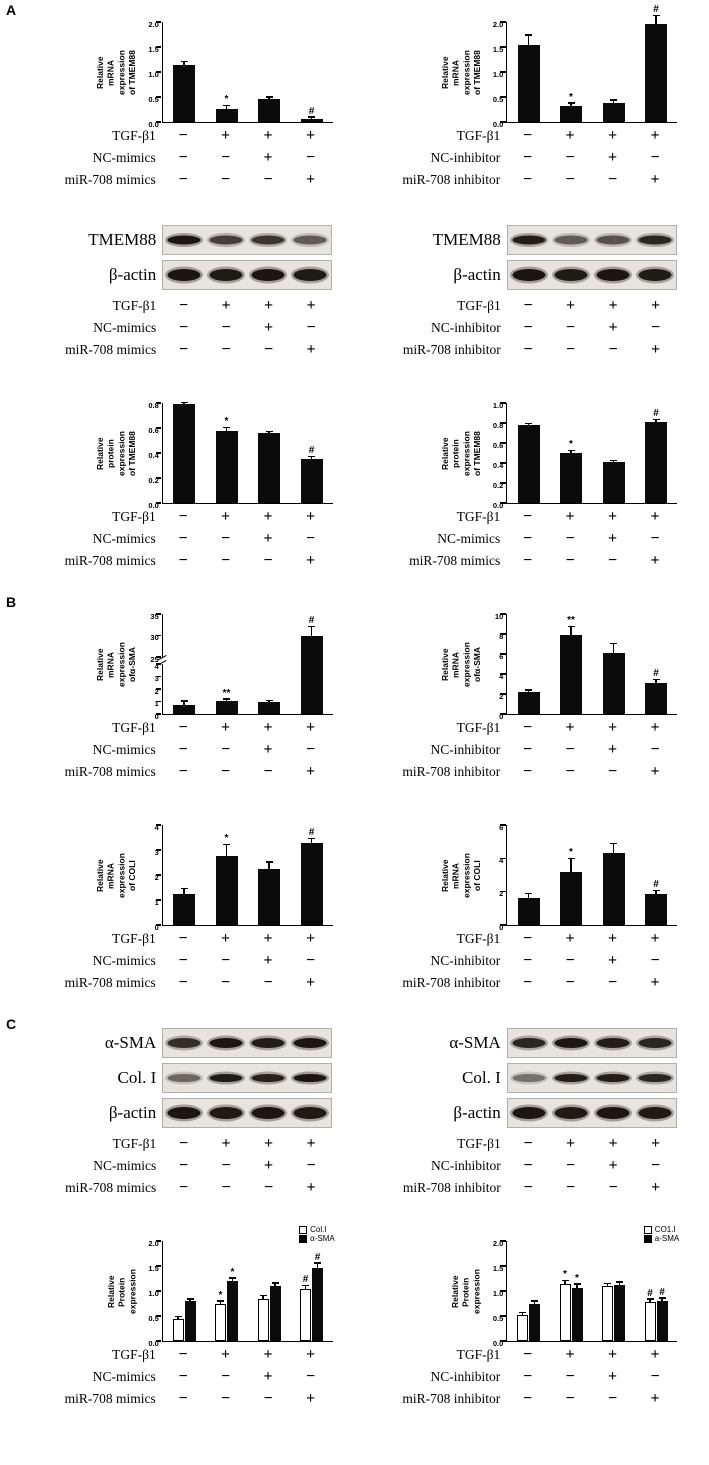 The height and width of the screenshot is (1465, 709). Describe the element at coordinates (153, 99) in the screenshot. I see `y-tick-label: 0.5` at that location.